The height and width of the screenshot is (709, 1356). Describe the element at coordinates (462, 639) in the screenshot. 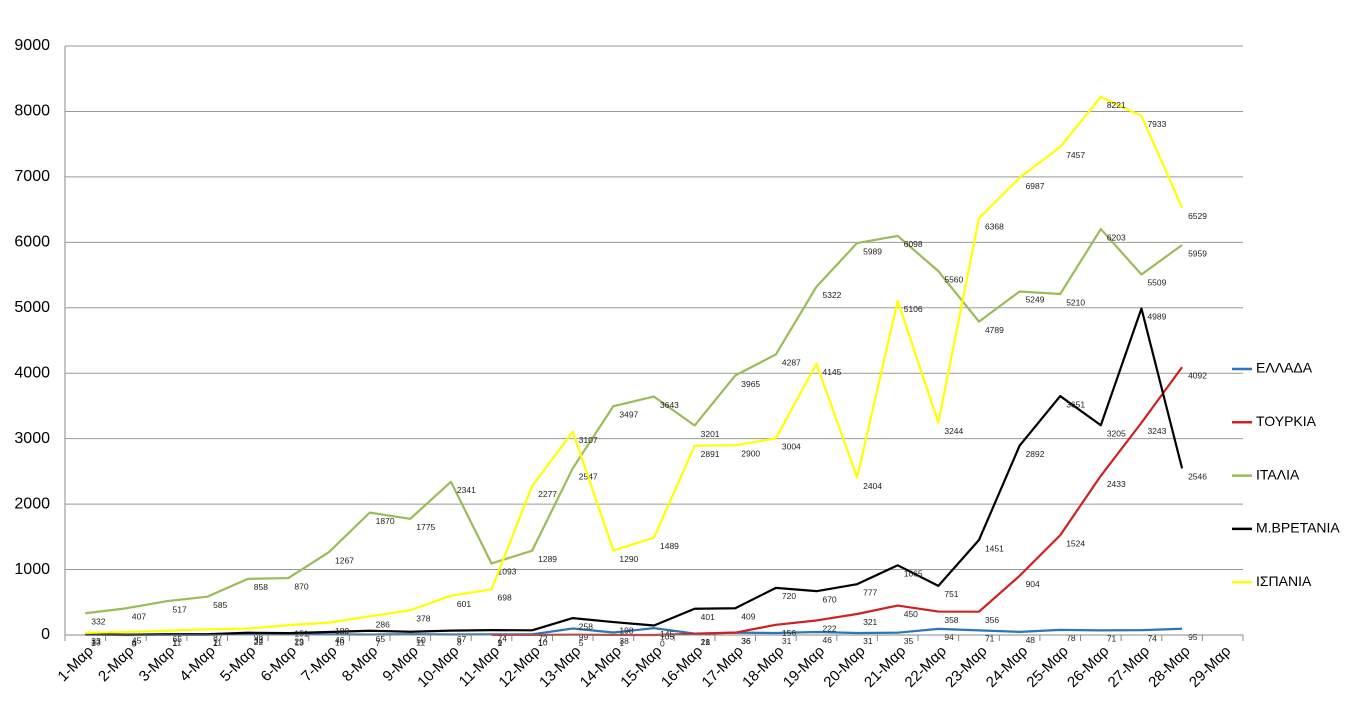

I see `data-label: 67` at that location.